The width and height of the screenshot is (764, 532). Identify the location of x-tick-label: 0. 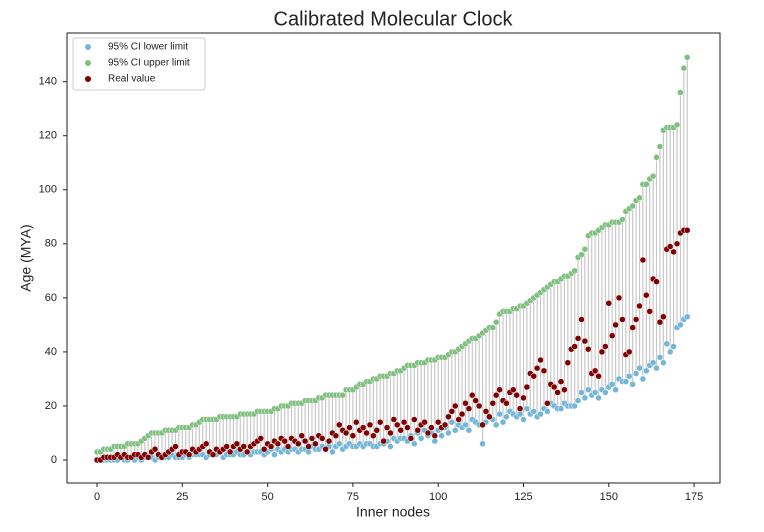
(97, 497).